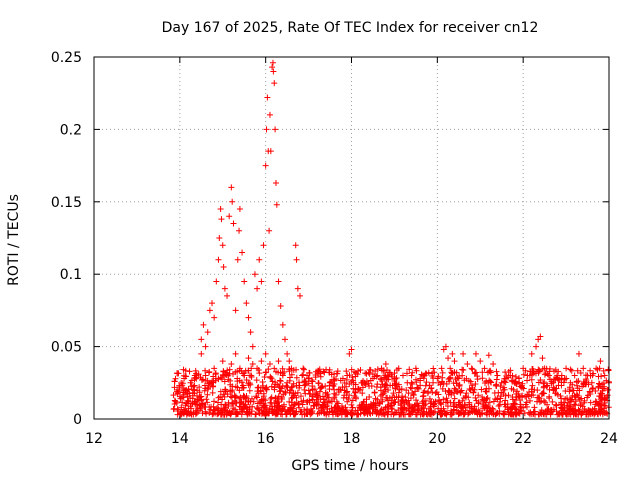  What do you see at coordinates (71, 130) in the screenshot?
I see `y-tick-label: 0.2` at bounding box center [71, 130].